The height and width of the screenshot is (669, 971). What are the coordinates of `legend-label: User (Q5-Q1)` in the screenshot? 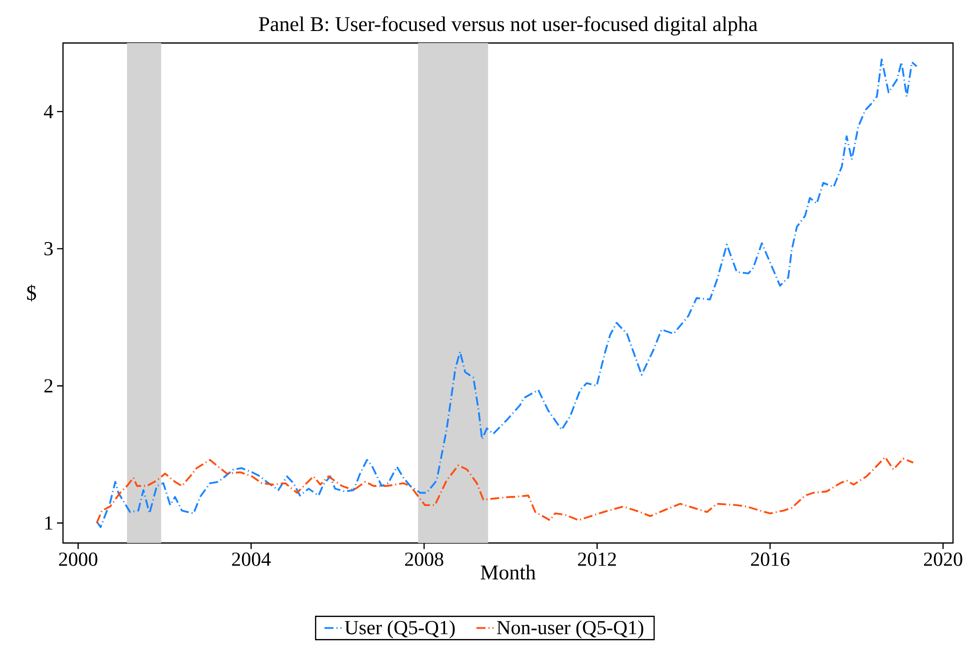 It's located at (399, 629).